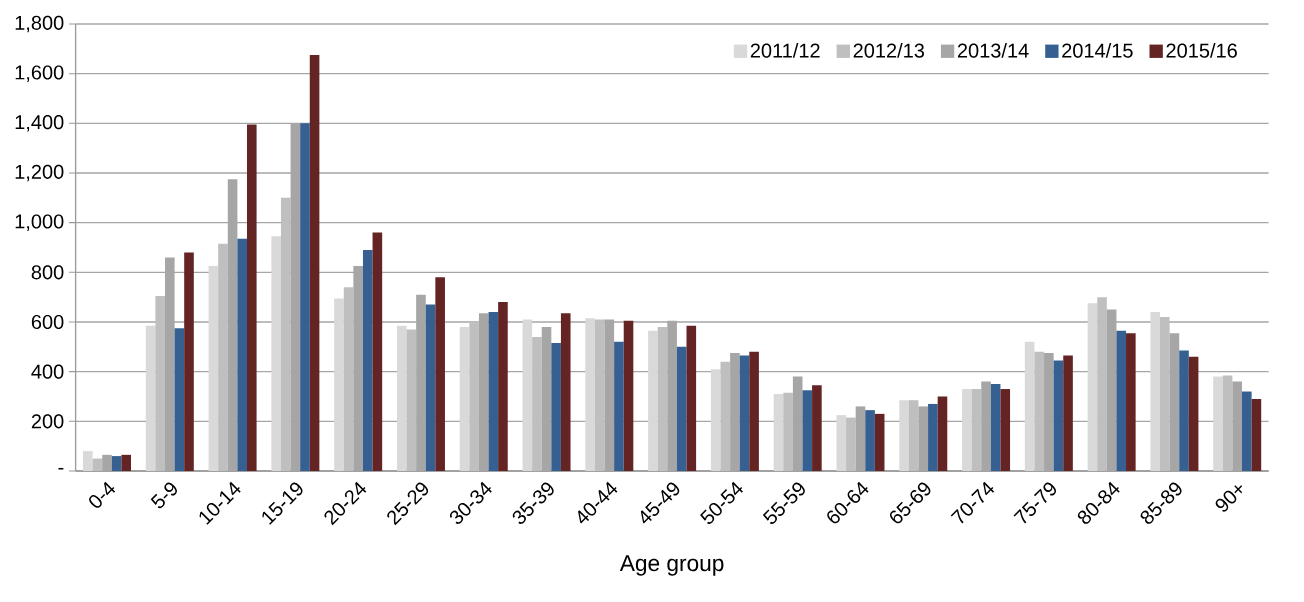 This screenshot has height=602, width=1304. I want to click on x-tick-label: 0-4, so click(102, 494).